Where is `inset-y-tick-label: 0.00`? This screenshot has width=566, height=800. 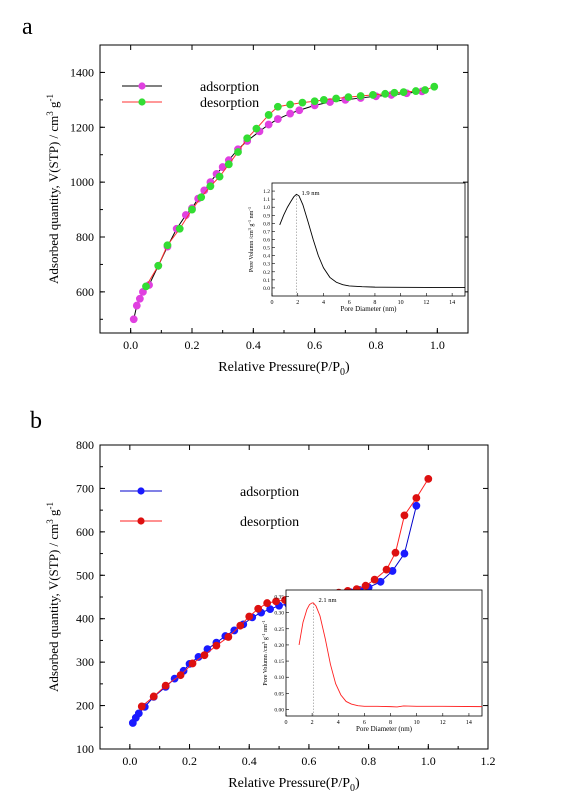
inset-y-tick-label: 0.00 is located at coordinates (279, 711).